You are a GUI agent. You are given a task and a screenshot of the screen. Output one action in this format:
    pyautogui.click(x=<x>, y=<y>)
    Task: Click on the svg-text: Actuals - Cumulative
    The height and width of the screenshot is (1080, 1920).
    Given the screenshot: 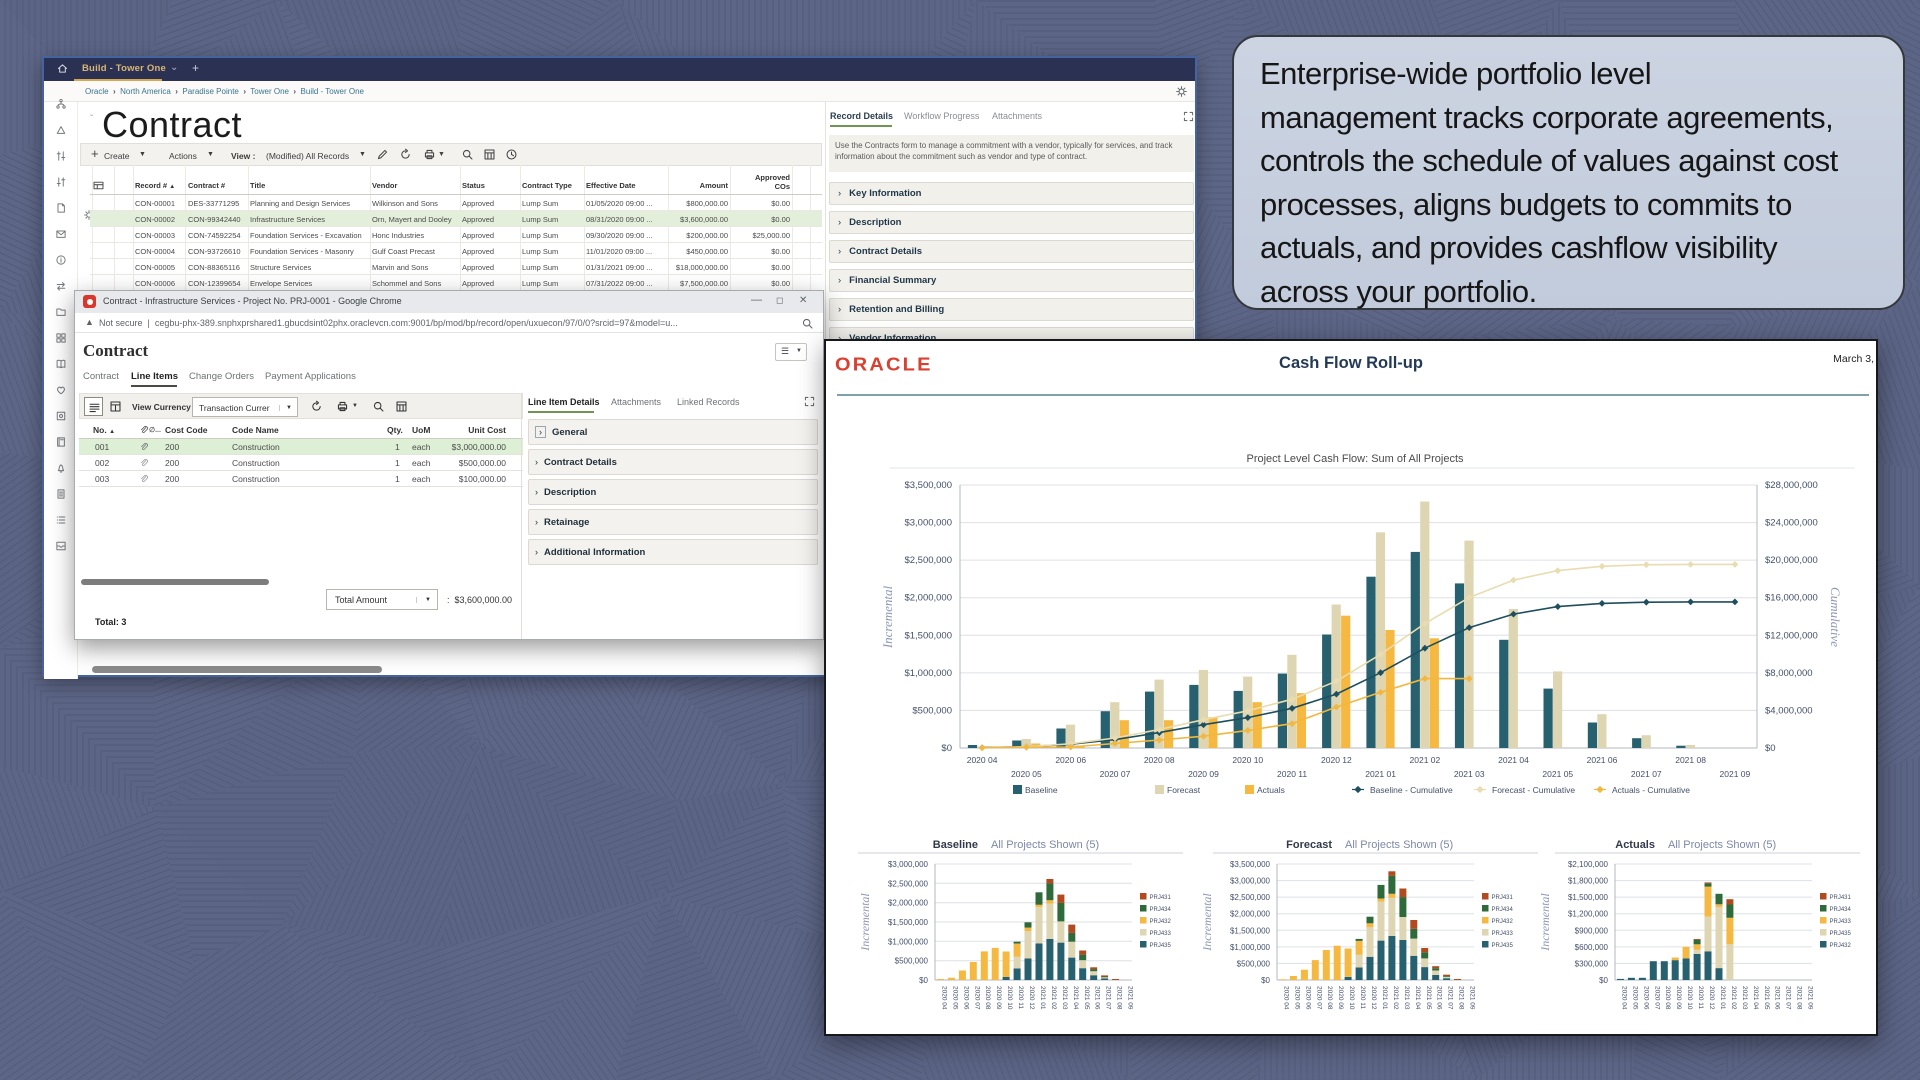 What is the action you would take?
    pyautogui.click(x=1651, y=790)
    